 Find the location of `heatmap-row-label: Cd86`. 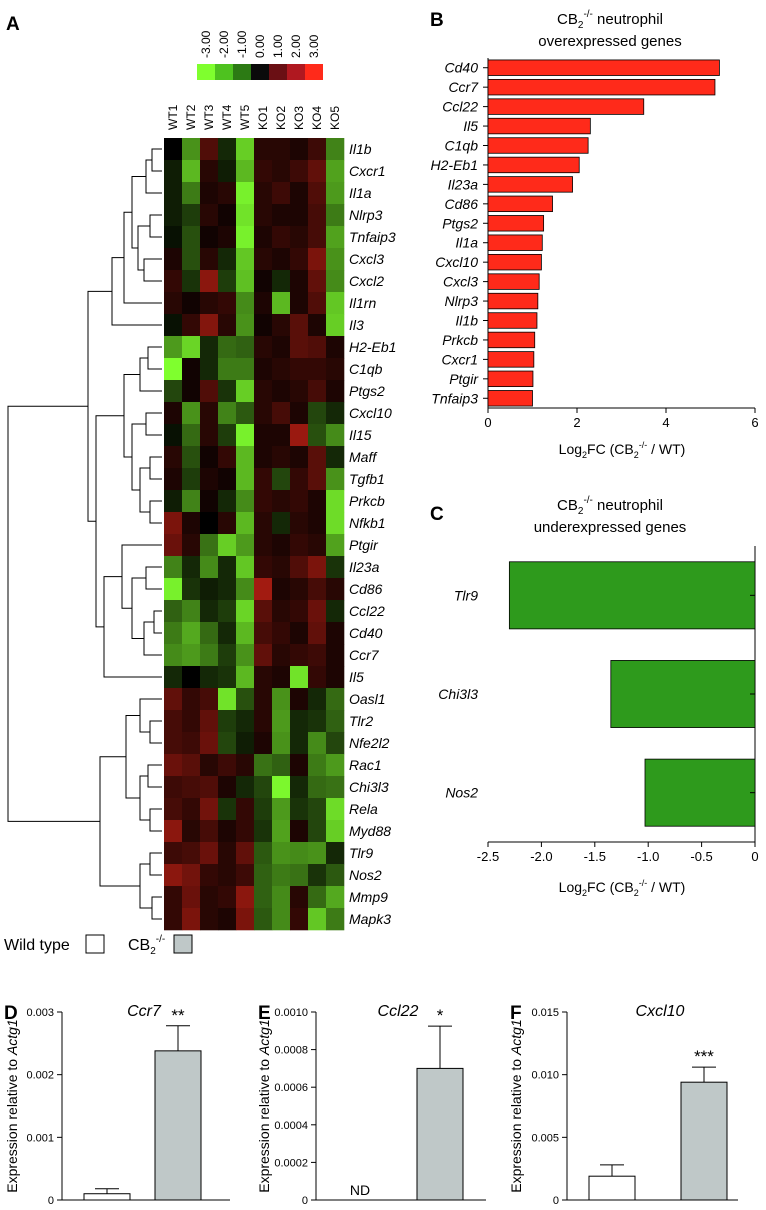

heatmap-row-label: Cd86 is located at coordinates (366, 589).